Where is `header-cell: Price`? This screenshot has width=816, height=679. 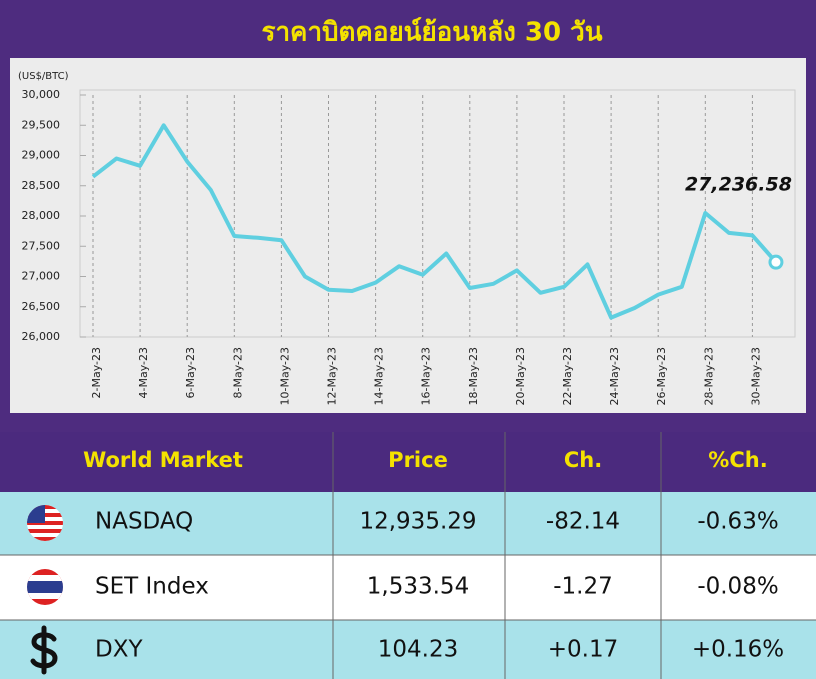
header-cell: Price is located at coordinates (418, 460).